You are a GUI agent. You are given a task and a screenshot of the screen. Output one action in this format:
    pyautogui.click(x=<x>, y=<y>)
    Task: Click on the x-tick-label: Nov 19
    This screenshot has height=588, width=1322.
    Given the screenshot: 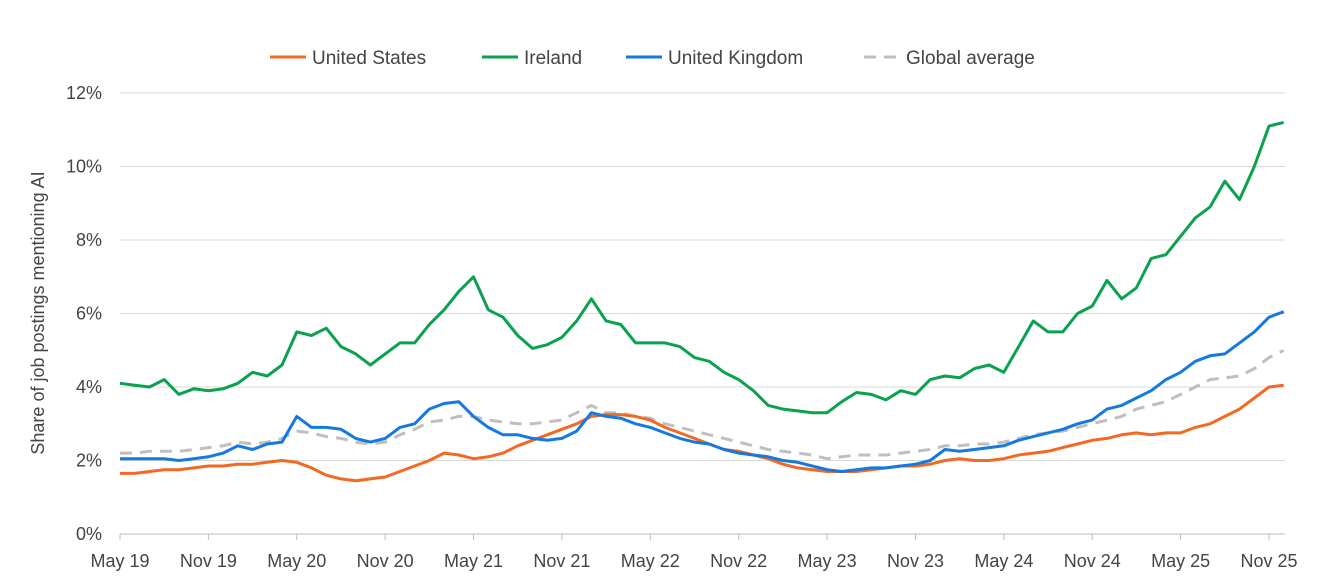 What is the action you would take?
    pyautogui.click(x=208, y=561)
    